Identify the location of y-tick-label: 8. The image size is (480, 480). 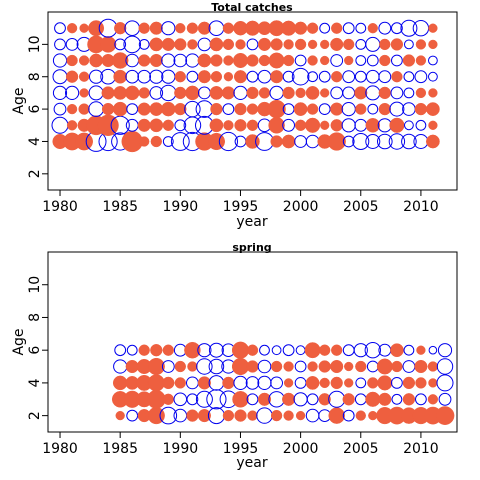
(35, 76).